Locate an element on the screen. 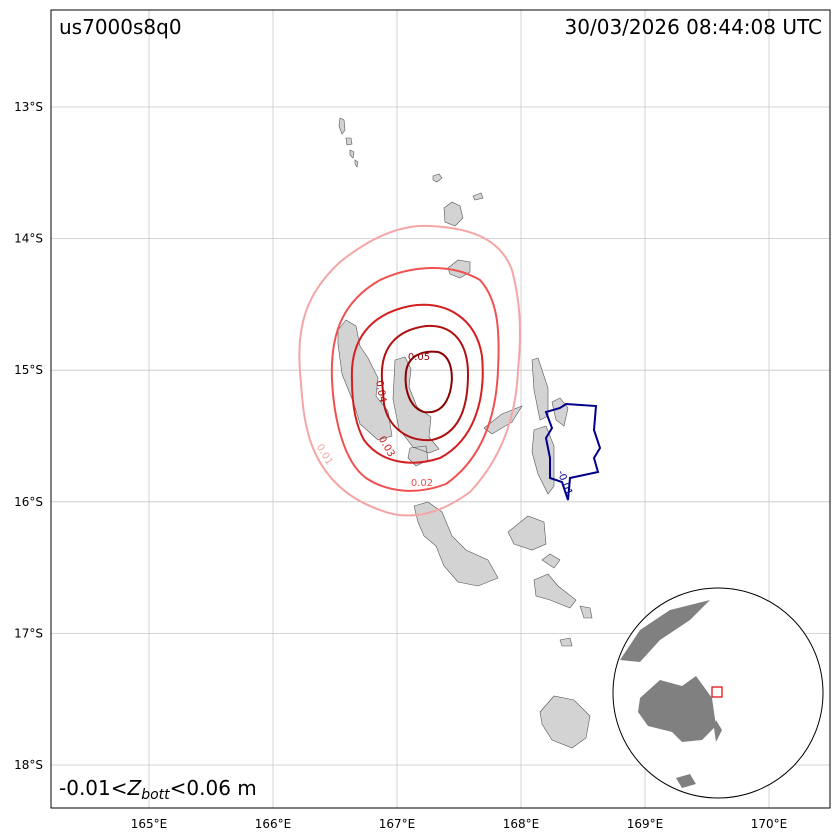 The width and height of the screenshot is (839, 839). region-box is located at coordinates (717, 692).